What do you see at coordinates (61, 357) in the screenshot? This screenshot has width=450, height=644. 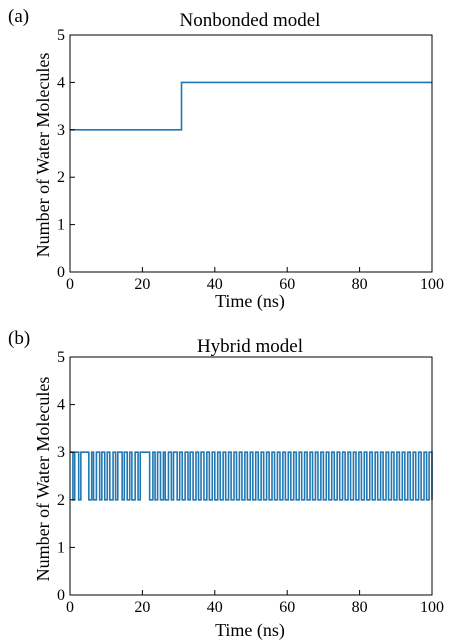 I see `panel-b-ytick-label: 5` at bounding box center [61, 357].